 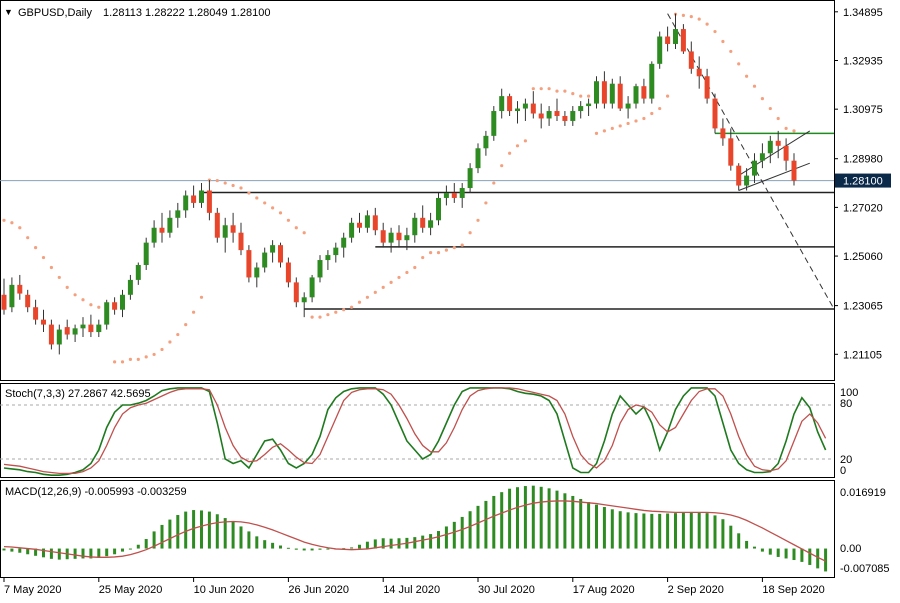 I want to click on stoch-panel-frame, so click(x=417, y=430).